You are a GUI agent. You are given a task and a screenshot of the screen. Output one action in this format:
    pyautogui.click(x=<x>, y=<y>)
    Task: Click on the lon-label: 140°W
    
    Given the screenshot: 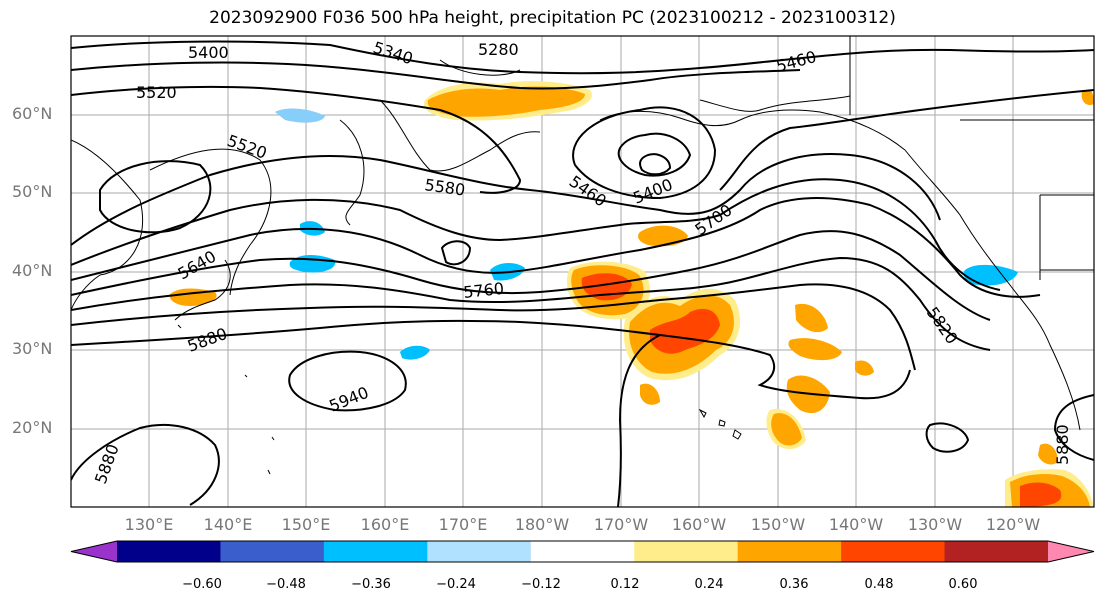 What is the action you would take?
    pyautogui.click(x=856, y=524)
    